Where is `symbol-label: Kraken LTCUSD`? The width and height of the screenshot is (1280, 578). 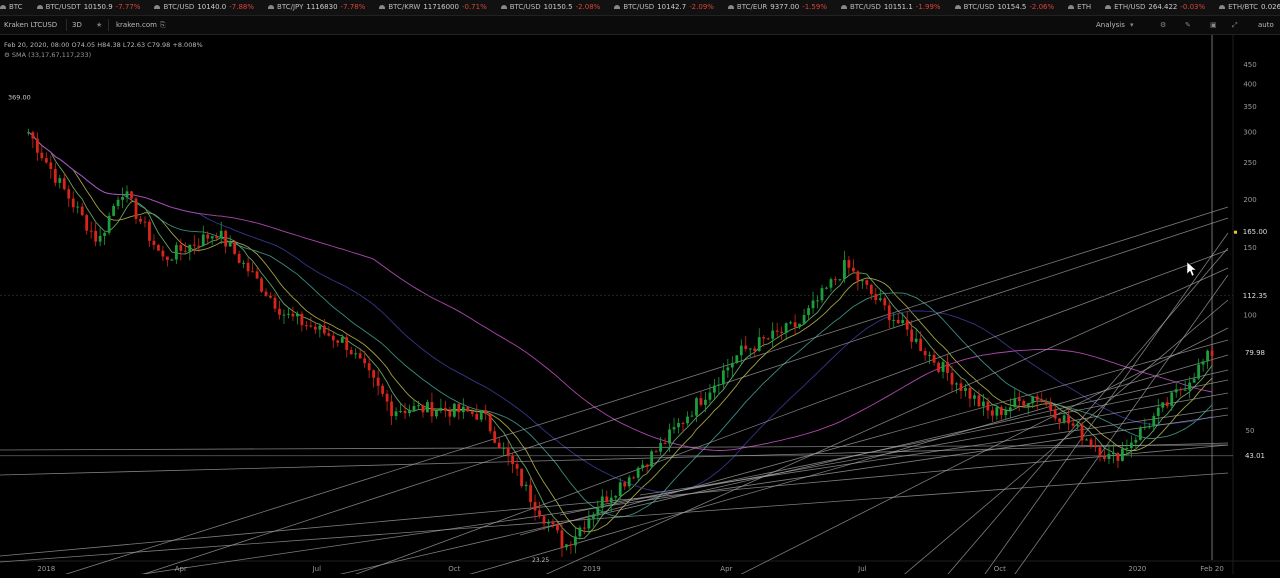
symbol-label: Kraken LTCUSD is located at coordinates (31, 25).